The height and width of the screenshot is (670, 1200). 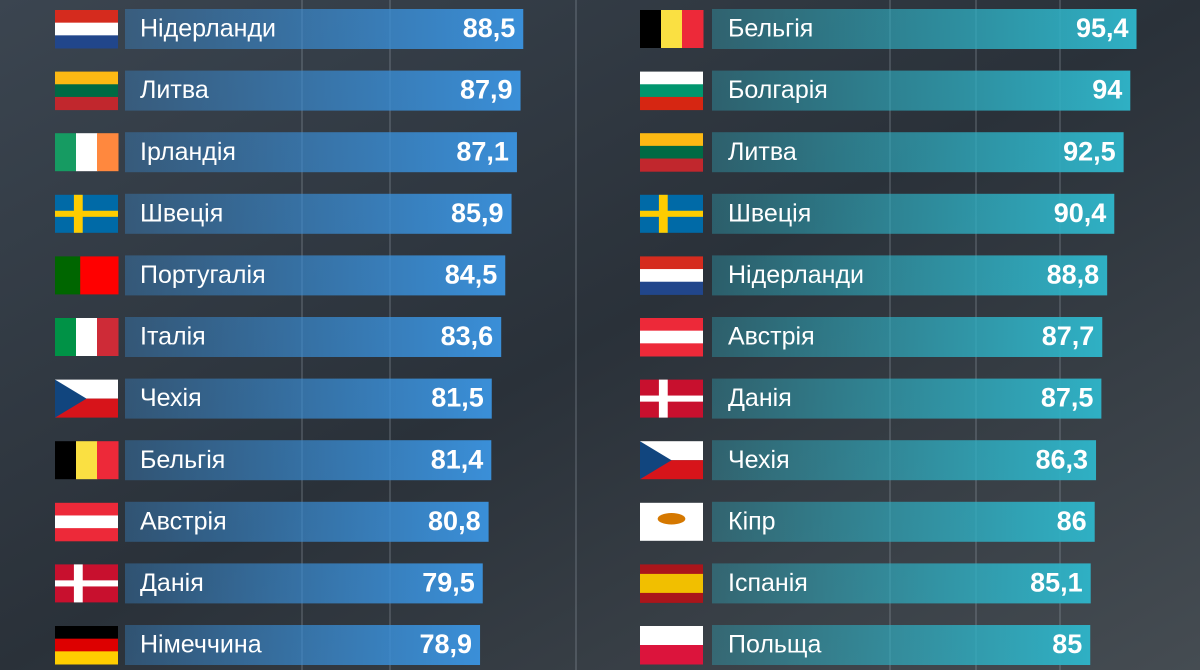 I want to click on category-label: Іспанія, so click(x=768, y=583).